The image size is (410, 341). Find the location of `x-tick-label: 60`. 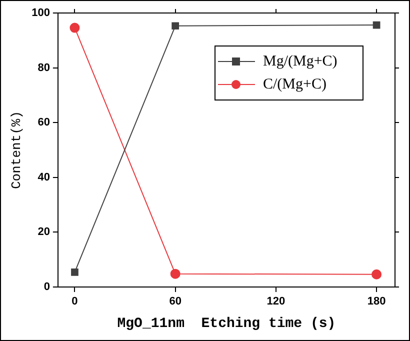

x-tick-label: 60 is located at coordinates (175, 302).